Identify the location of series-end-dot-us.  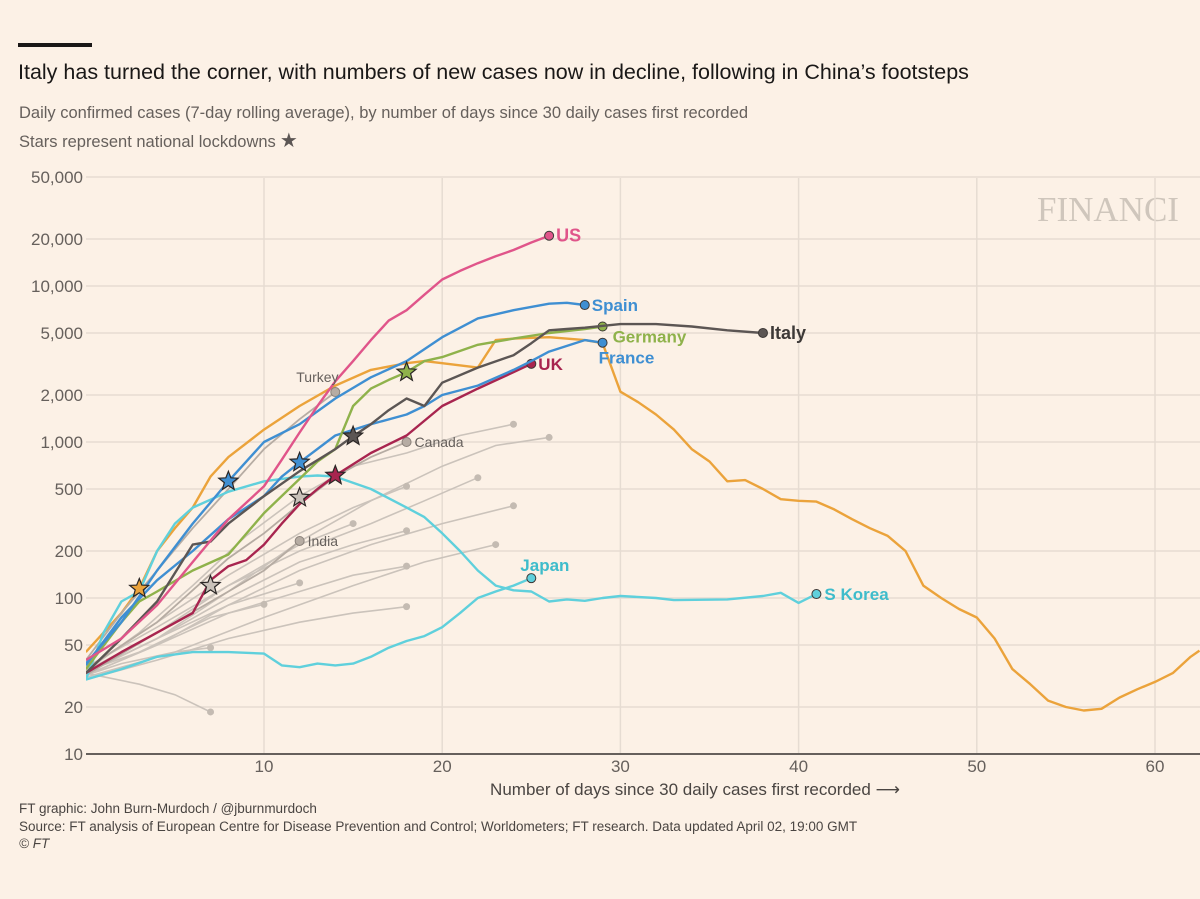
(549, 235).